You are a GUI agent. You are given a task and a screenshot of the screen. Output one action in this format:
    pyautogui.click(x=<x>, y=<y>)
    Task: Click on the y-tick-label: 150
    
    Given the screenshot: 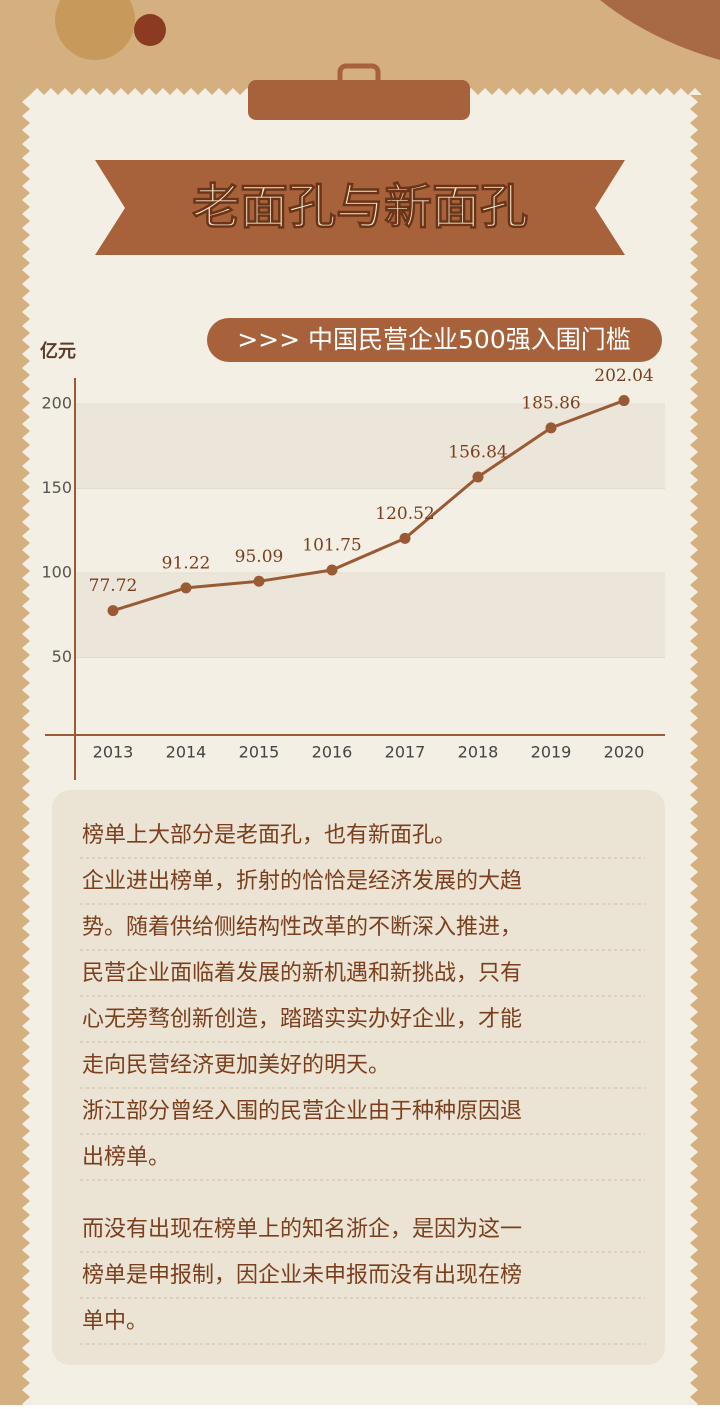 What is the action you would take?
    pyautogui.click(x=56, y=487)
    